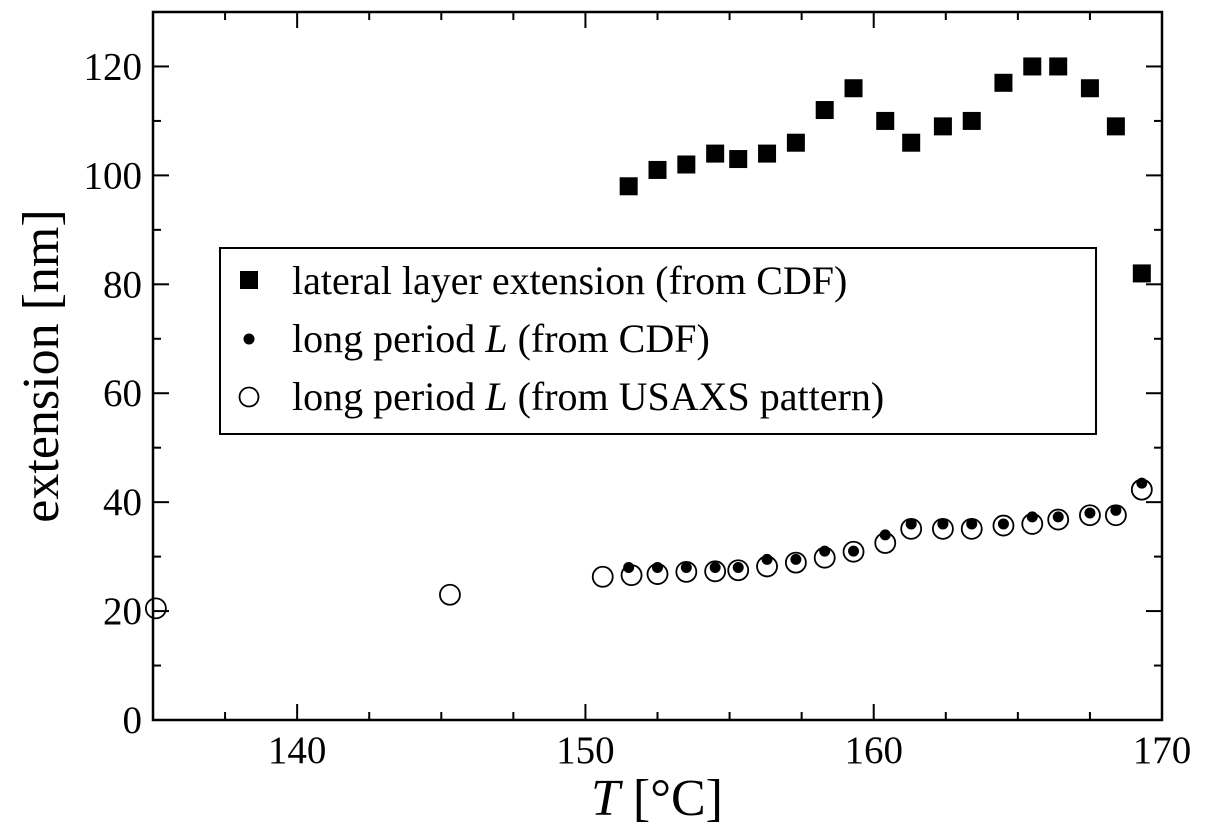 This screenshot has height=825, width=1218. What do you see at coordinates (113, 175) in the screenshot?
I see `y-tick-label: 100` at bounding box center [113, 175].